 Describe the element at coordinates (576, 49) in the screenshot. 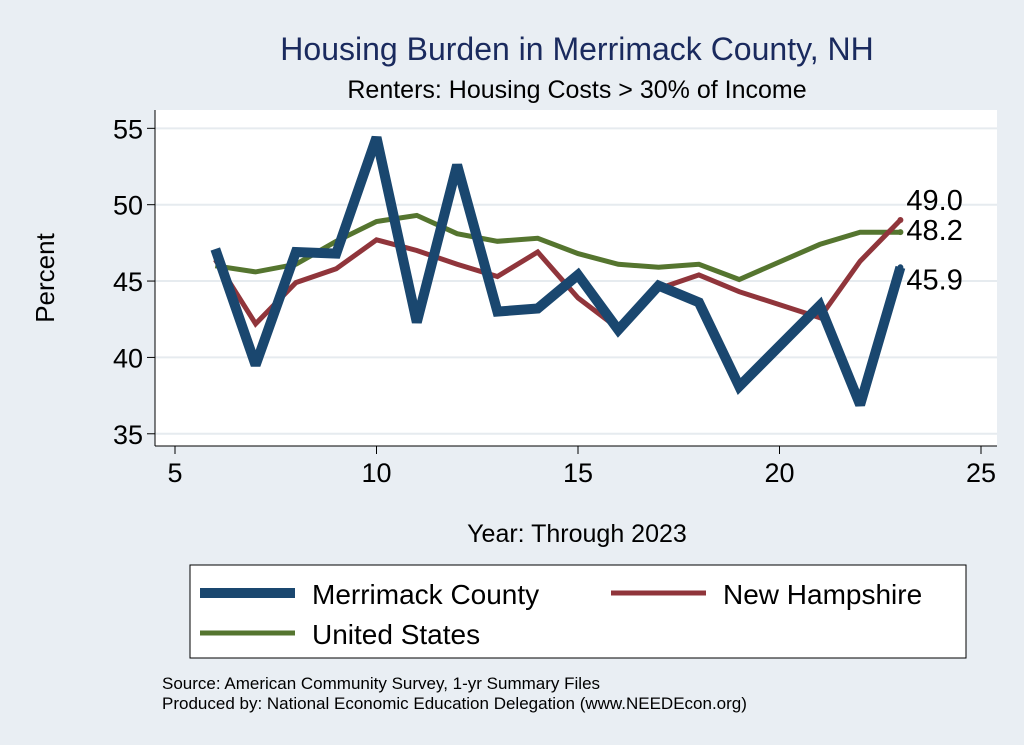

I see `chart-title: Housing Burden in Merrimack County, NH` at that location.